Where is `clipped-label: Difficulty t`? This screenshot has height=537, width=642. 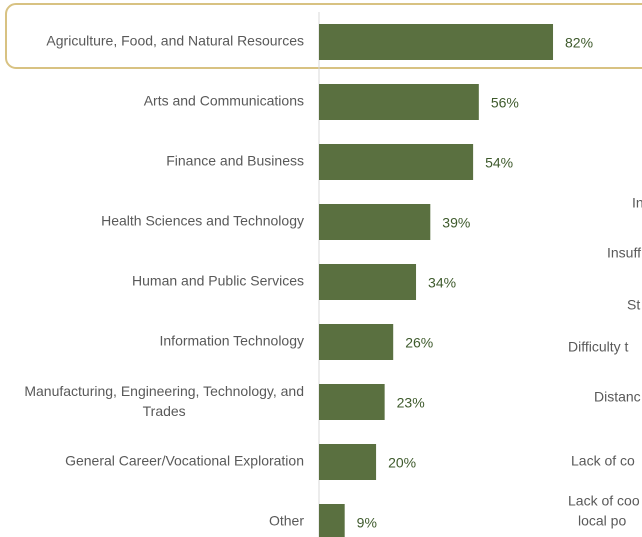 clipped-label: Difficulty t is located at coordinates (598, 347).